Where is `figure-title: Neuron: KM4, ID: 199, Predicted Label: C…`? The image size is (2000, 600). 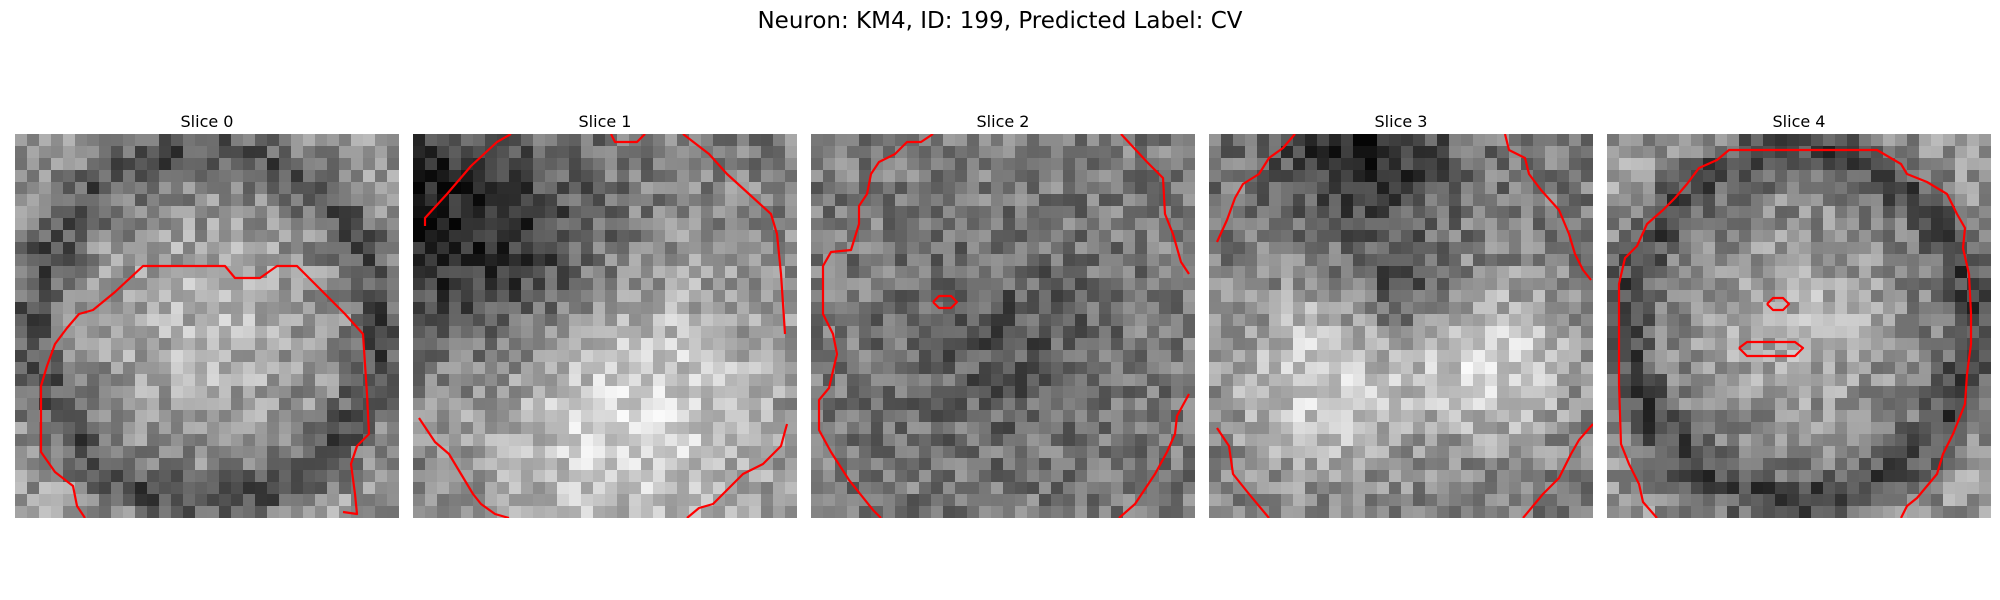
figure-title: Neuron: KM4, ID: 199, Predicted Label: C… is located at coordinates (1000, 21).